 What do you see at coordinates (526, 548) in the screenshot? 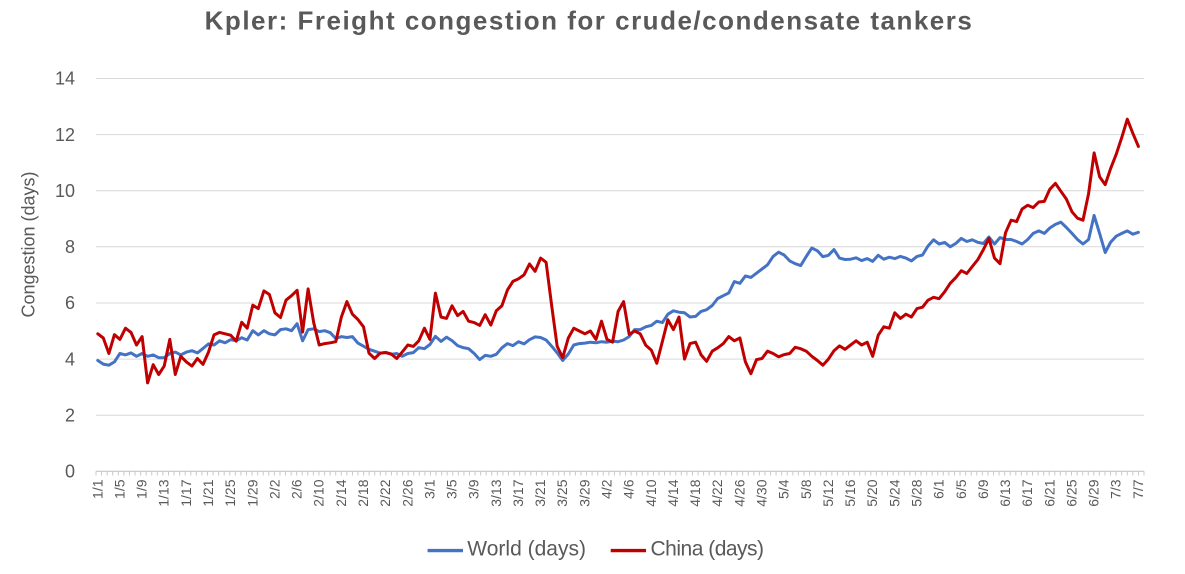
I see `svg-text: World (days)` at bounding box center [526, 548].